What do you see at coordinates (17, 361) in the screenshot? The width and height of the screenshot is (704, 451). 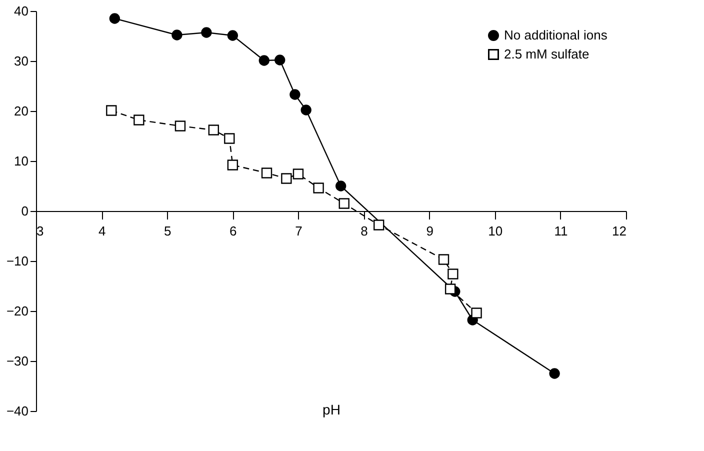 I see `y-tick-label: −30` at bounding box center [17, 361].